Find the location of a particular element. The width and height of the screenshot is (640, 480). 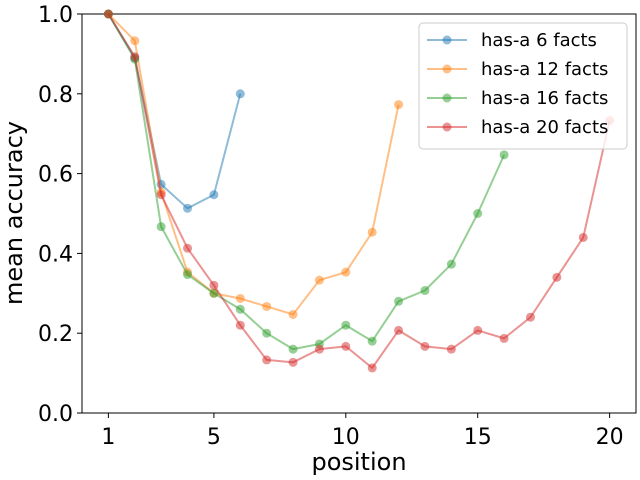

x-axis-label: position is located at coordinates (358, 462).